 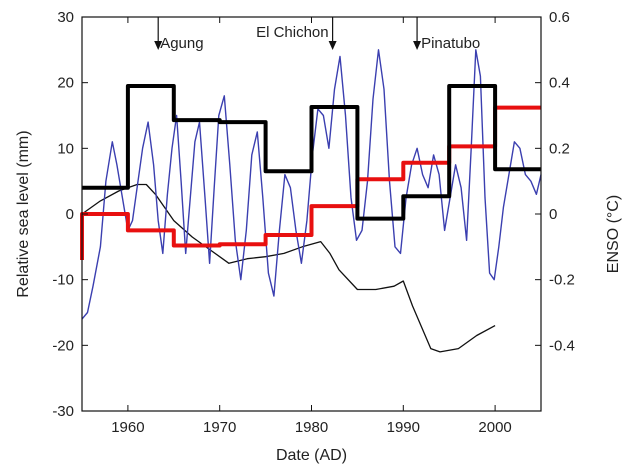 What do you see at coordinates (553, 214) in the screenshot?
I see `y2-tick-label: 0` at bounding box center [553, 214].